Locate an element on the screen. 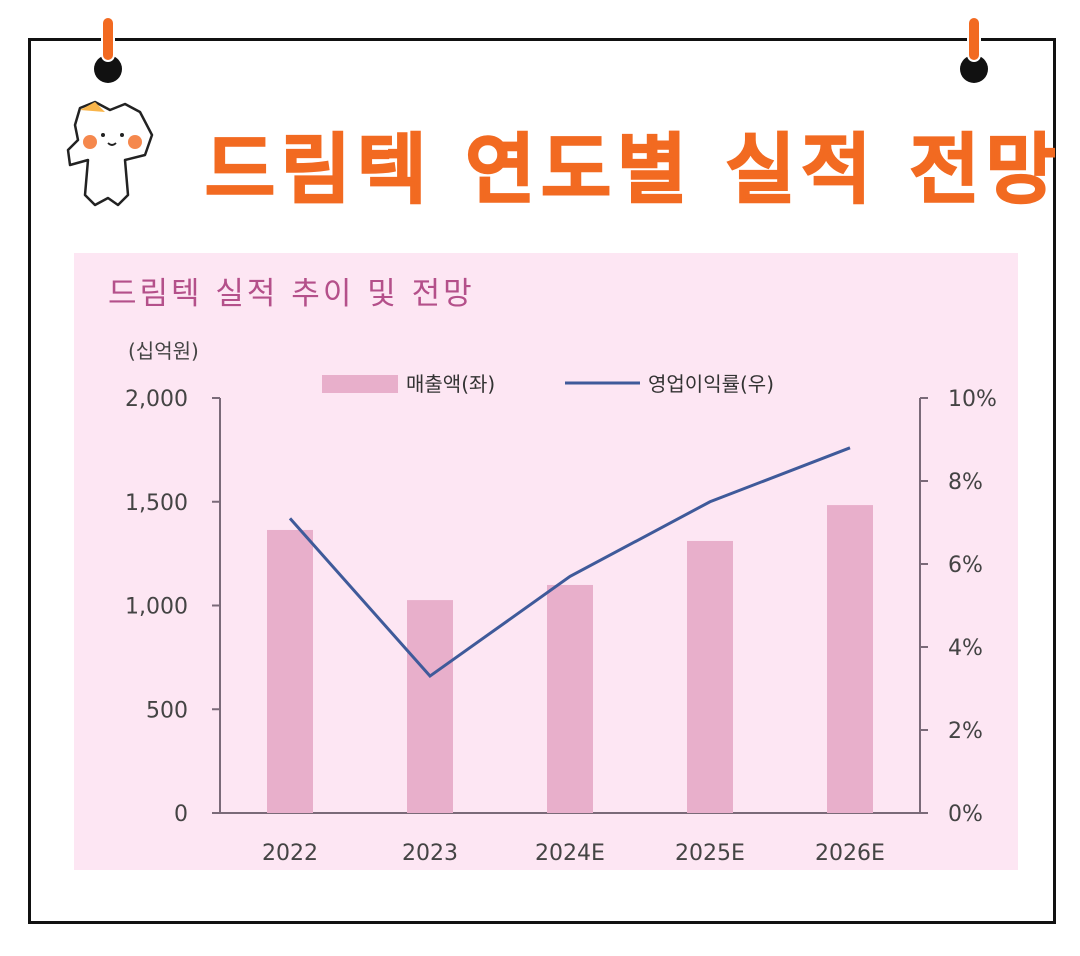 The height and width of the screenshot is (956, 1080). pin-left is located at coordinates (108, 39).